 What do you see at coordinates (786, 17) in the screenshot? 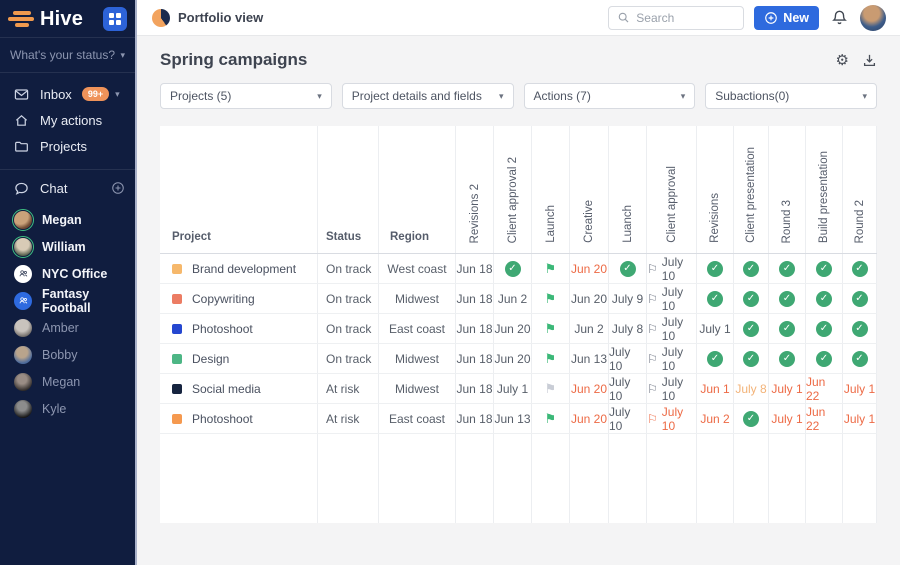
I see `new-button: New` at bounding box center [786, 17].